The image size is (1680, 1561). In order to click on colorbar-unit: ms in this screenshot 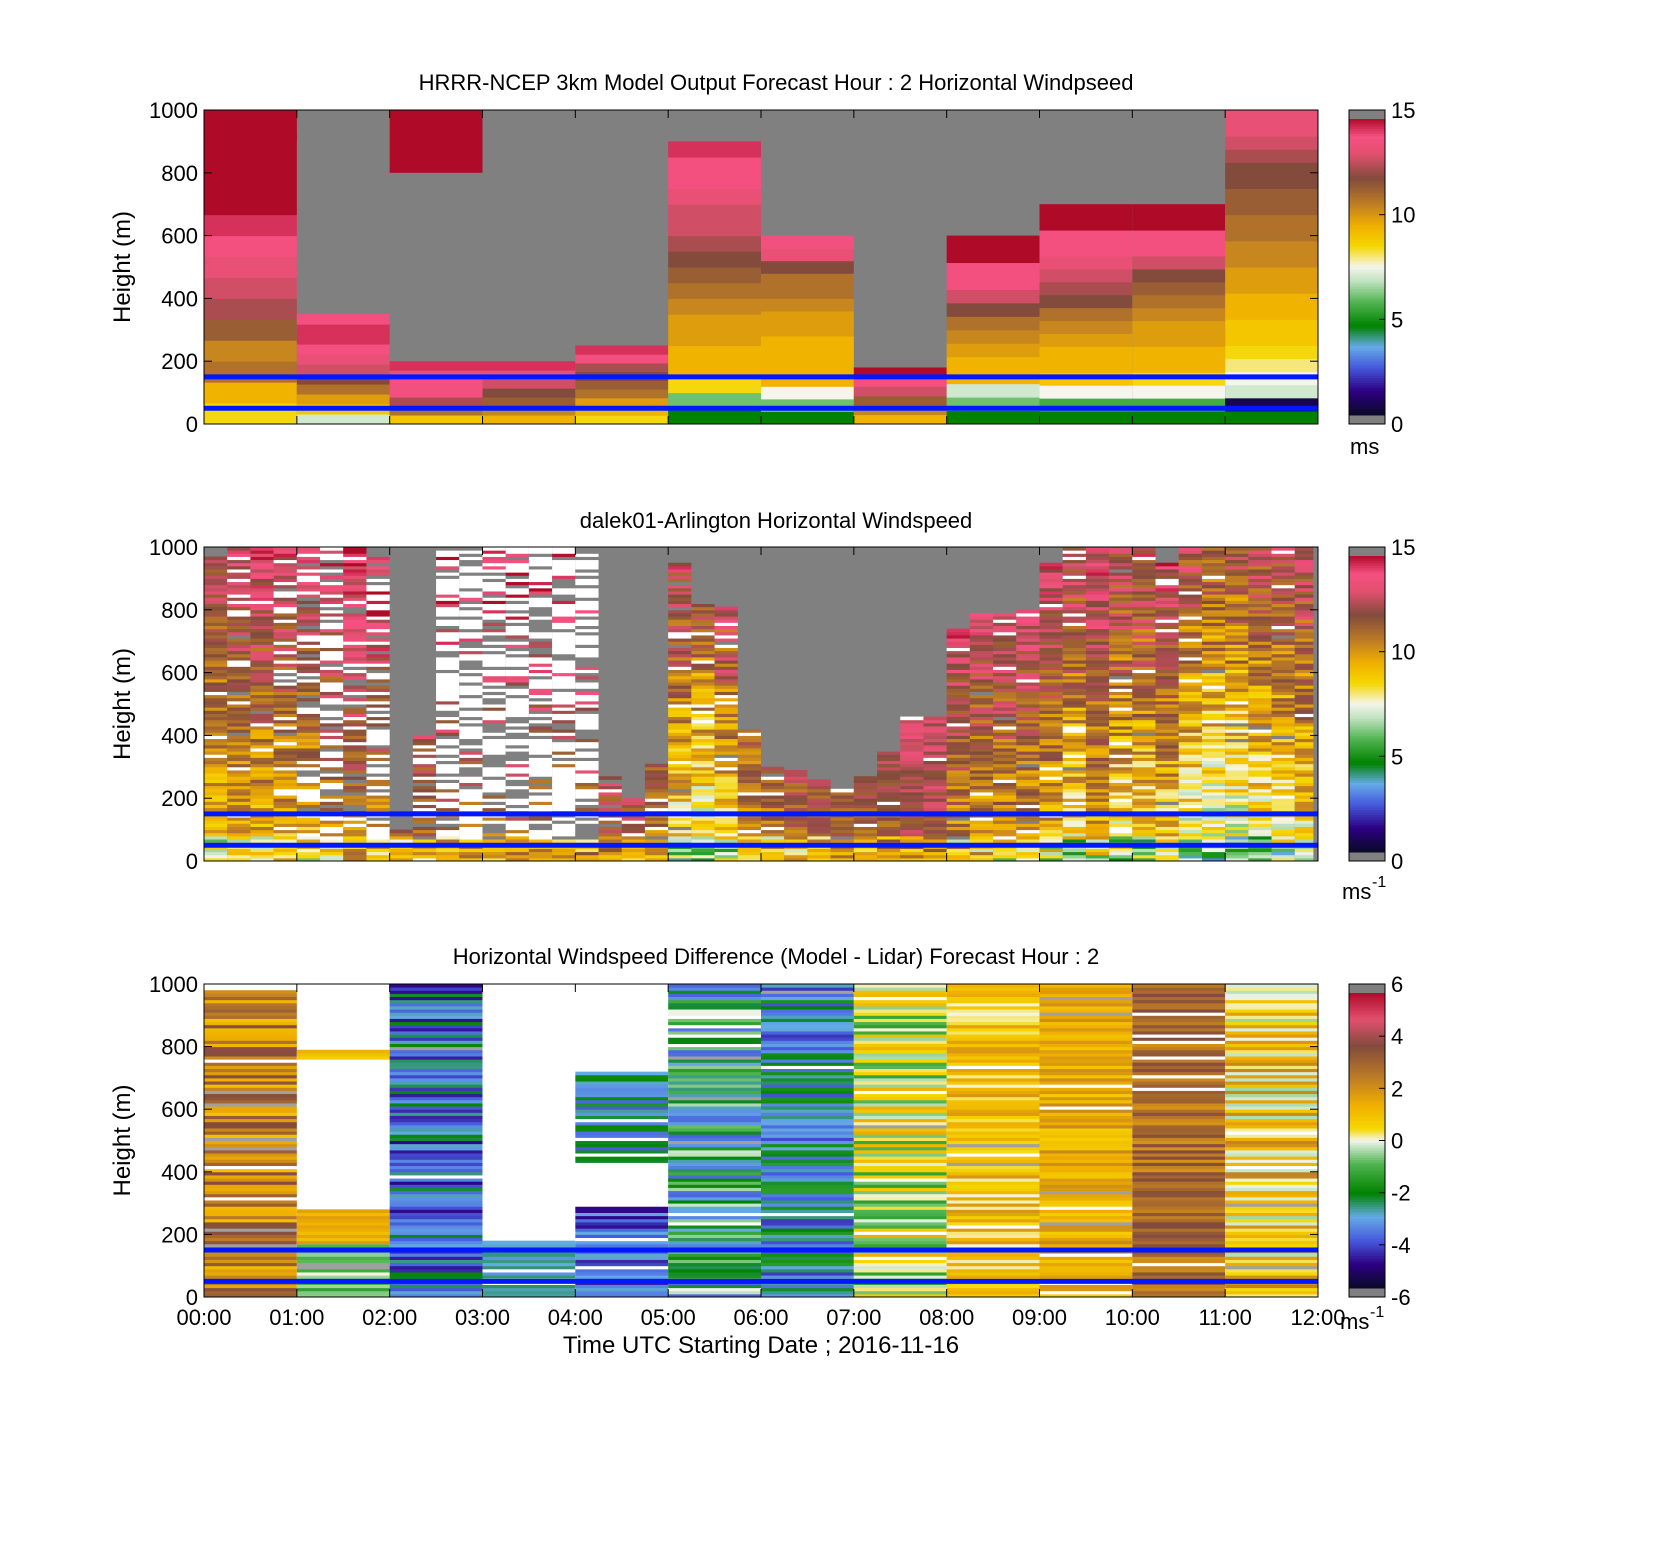, I will do `click(1356, 891)`.